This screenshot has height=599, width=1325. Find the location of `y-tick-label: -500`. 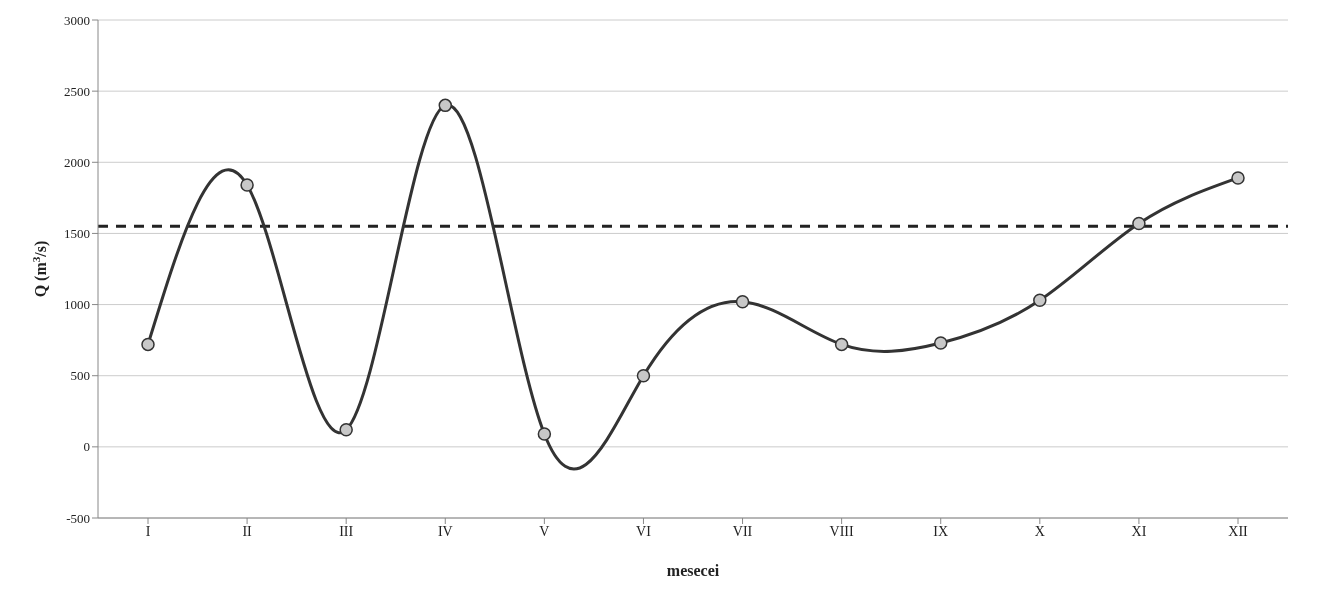

y-tick-label: -500 is located at coordinates (78, 518).